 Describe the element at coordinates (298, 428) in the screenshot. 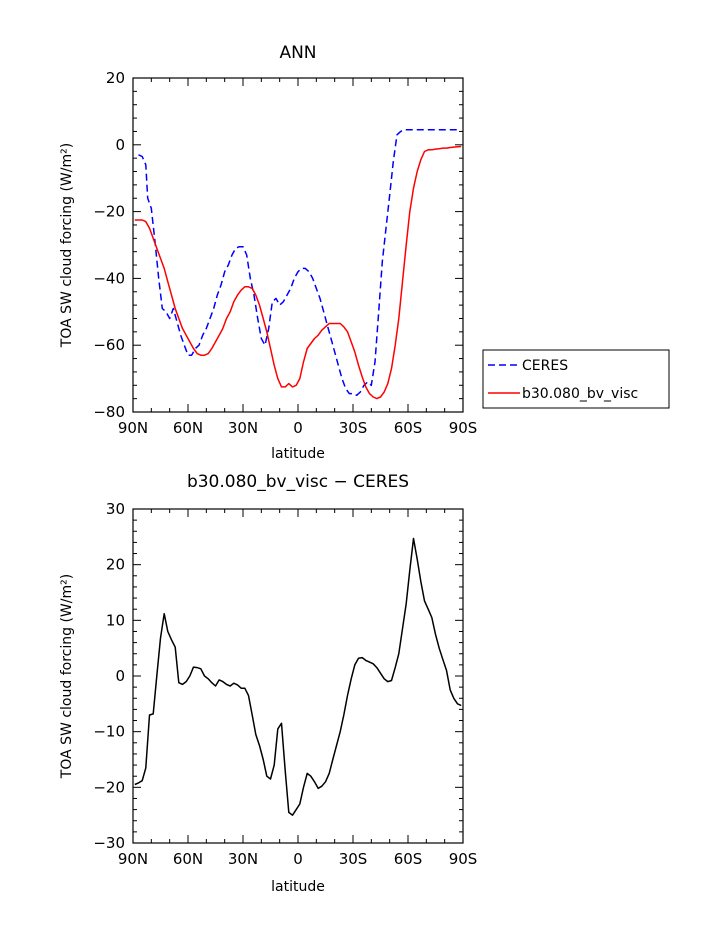

I see `top-x-tick-label: 0` at that location.